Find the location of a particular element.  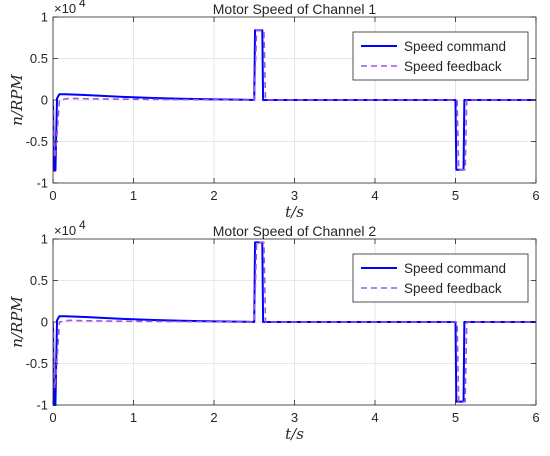

chart-title: Motor Speed of Channel 2 is located at coordinates (295, 231).